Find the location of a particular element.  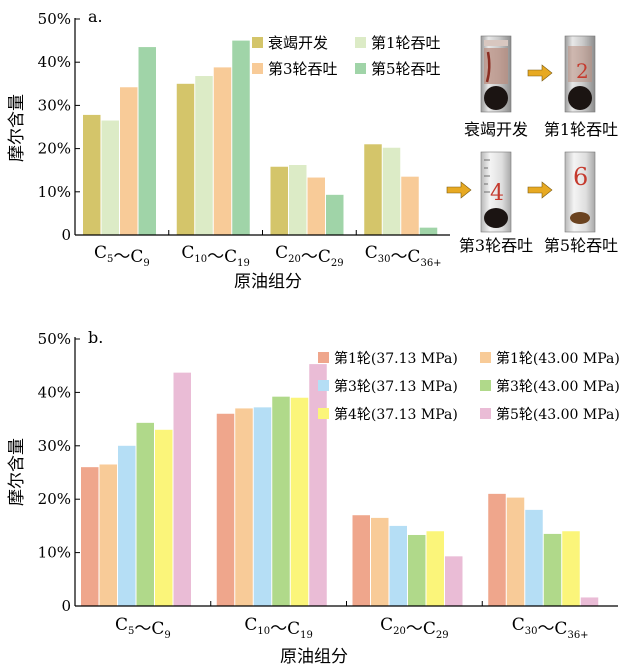

panel-a-y-tick-label: 50% is located at coordinates (54, 19).